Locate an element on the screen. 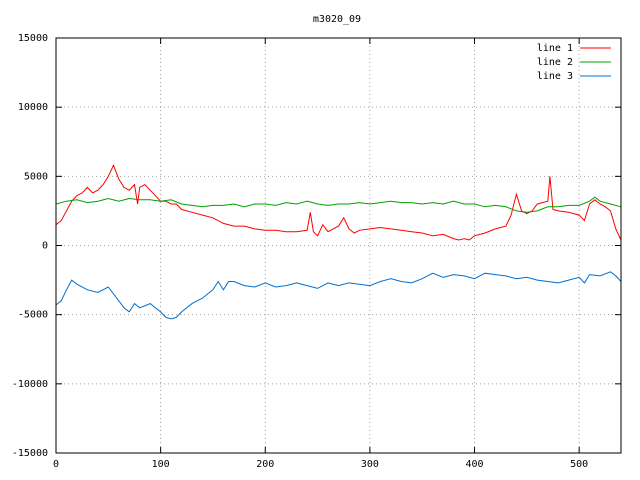  legend: line 1 line 2 line 3 is located at coordinates (574, 62).